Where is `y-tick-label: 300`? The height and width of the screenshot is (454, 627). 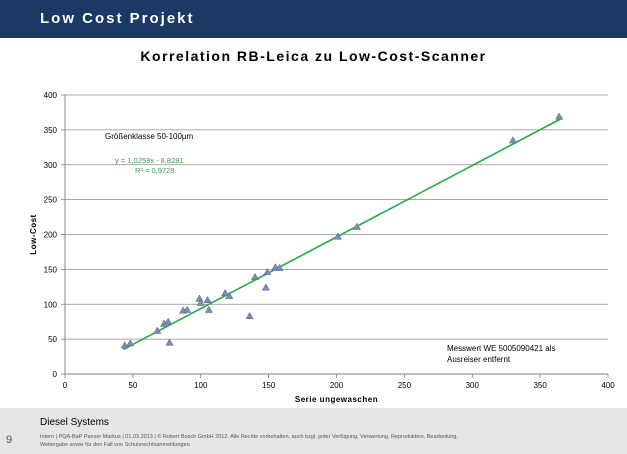
y-tick-label: 300 is located at coordinates (51, 165).